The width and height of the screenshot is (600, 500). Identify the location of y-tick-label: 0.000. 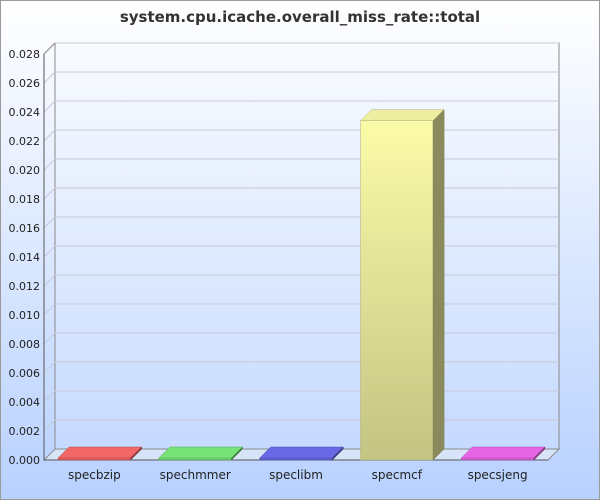
(25, 460).